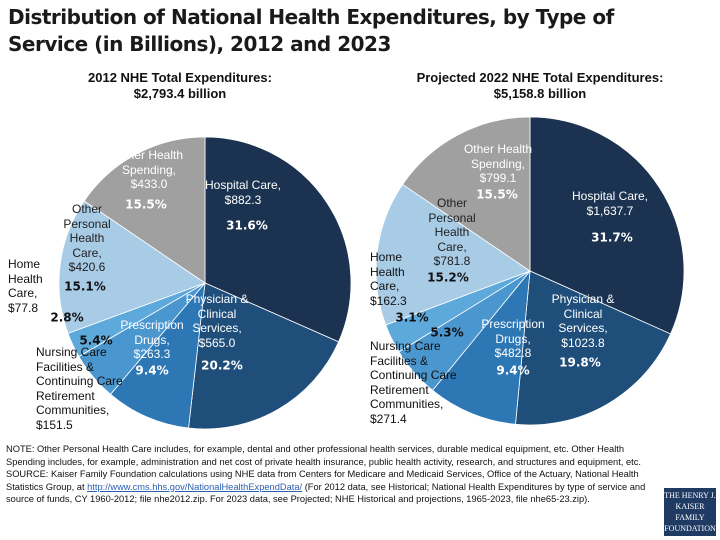 The height and width of the screenshot is (540, 720). What do you see at coordinates (690, 528) in the screenshot?
I see `logo-line: FOUNDATION` at bounding box center [690, 528].